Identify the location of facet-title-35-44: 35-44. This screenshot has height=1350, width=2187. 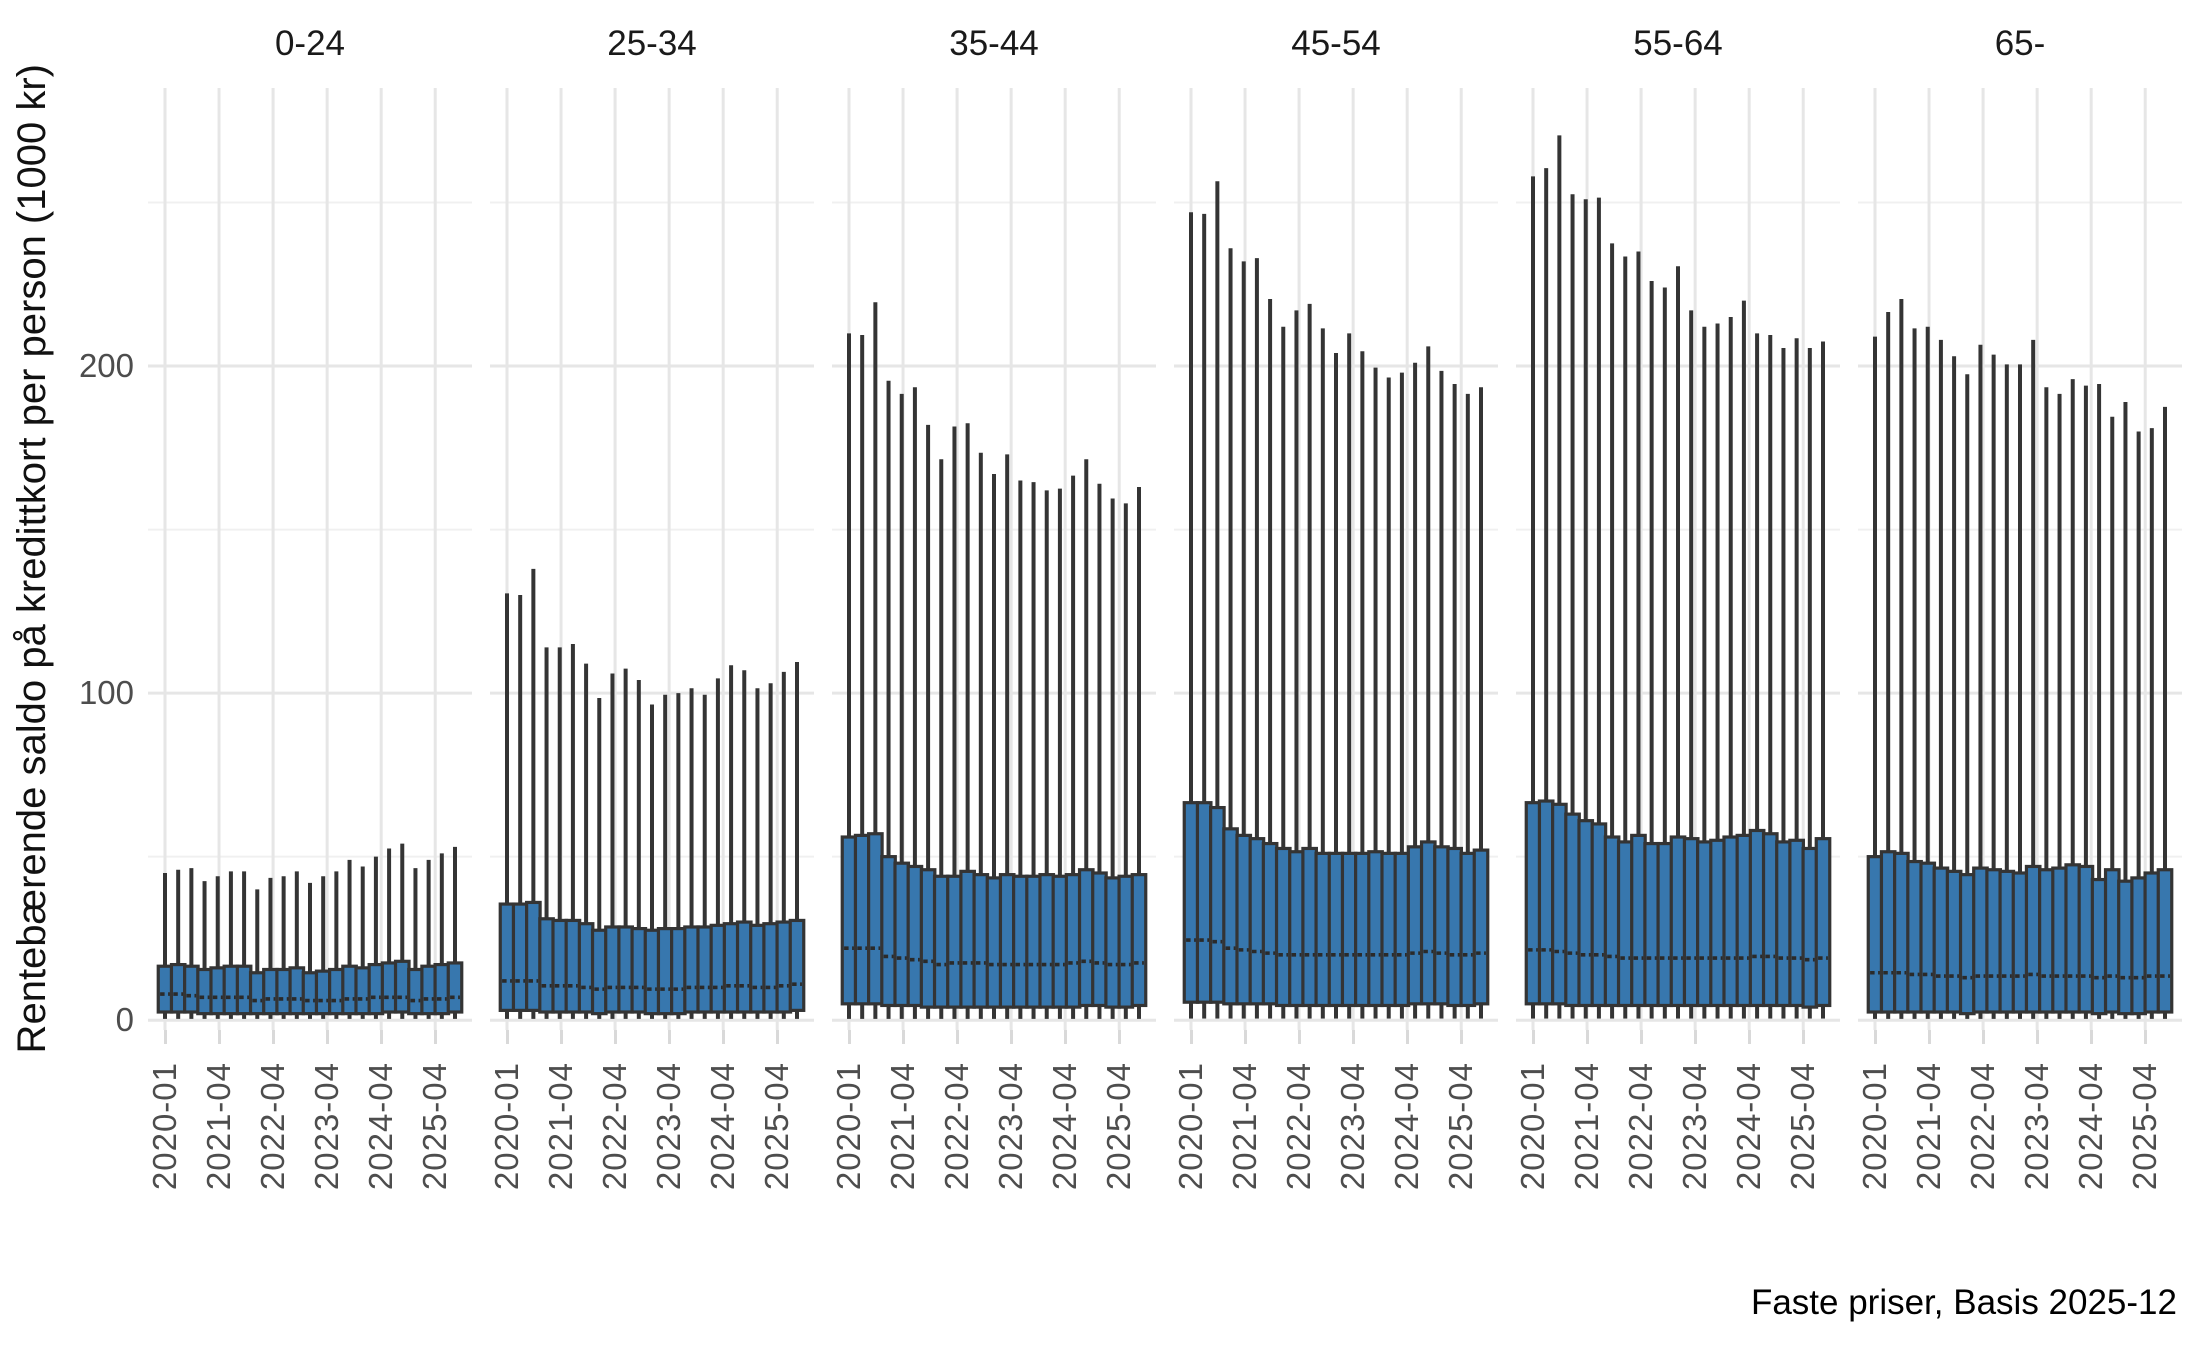
(994, 43).